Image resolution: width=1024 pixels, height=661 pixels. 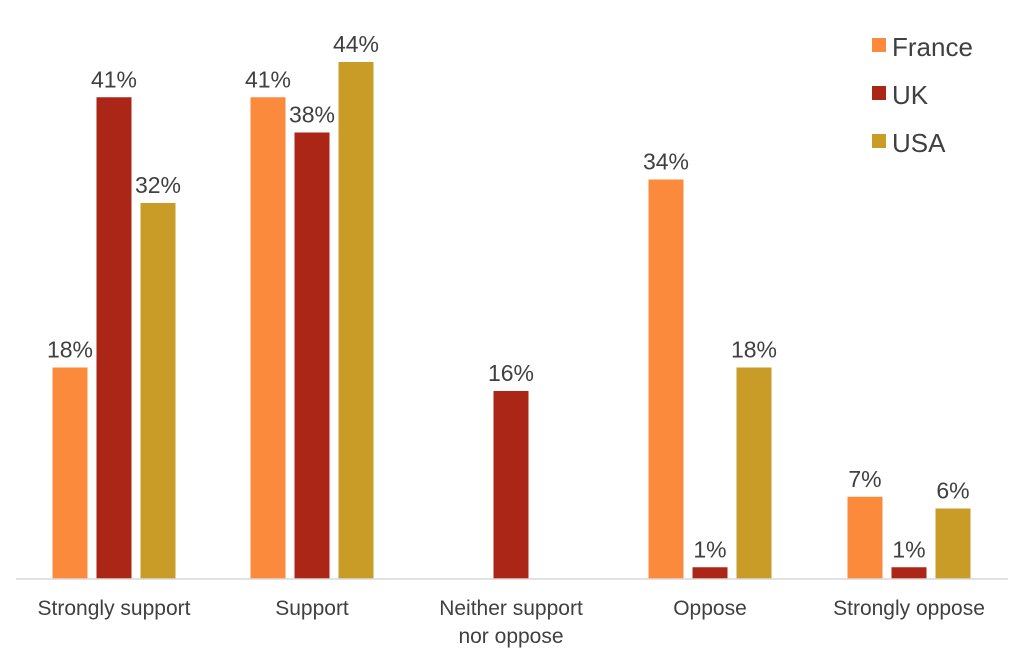 What do you see at coordinates (114, 79) in the screenshot?
I see `data-label-uk-0: 41%` at bounding box center [114, 79].